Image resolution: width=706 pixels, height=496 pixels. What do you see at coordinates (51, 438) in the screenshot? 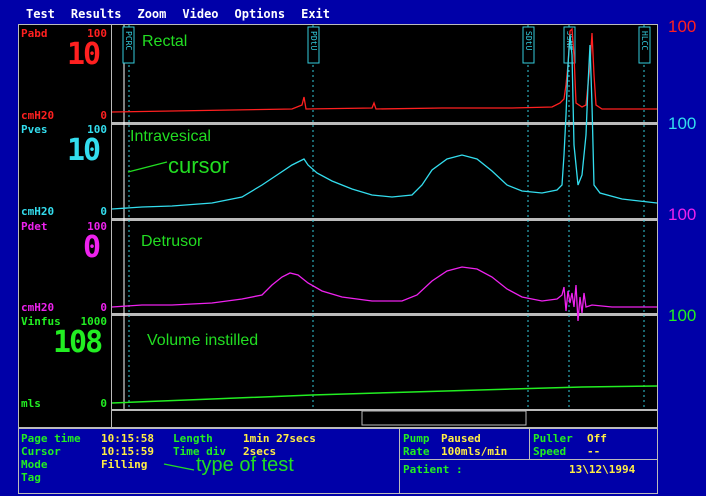
I see `page-time-label: Page time` at bounding box center [51, 438].